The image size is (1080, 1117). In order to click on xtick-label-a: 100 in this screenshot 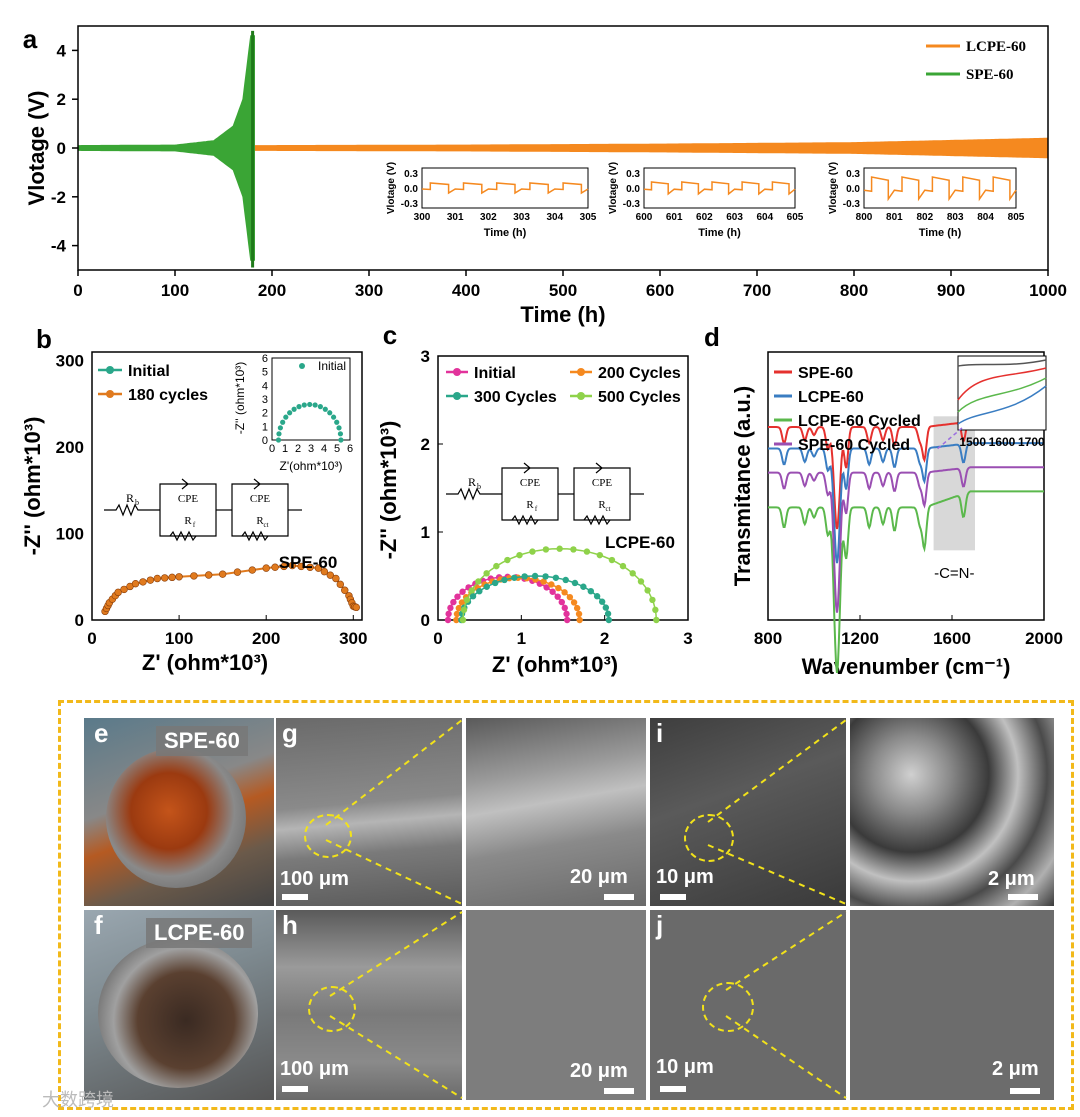, I will do `click(175, 290)`.